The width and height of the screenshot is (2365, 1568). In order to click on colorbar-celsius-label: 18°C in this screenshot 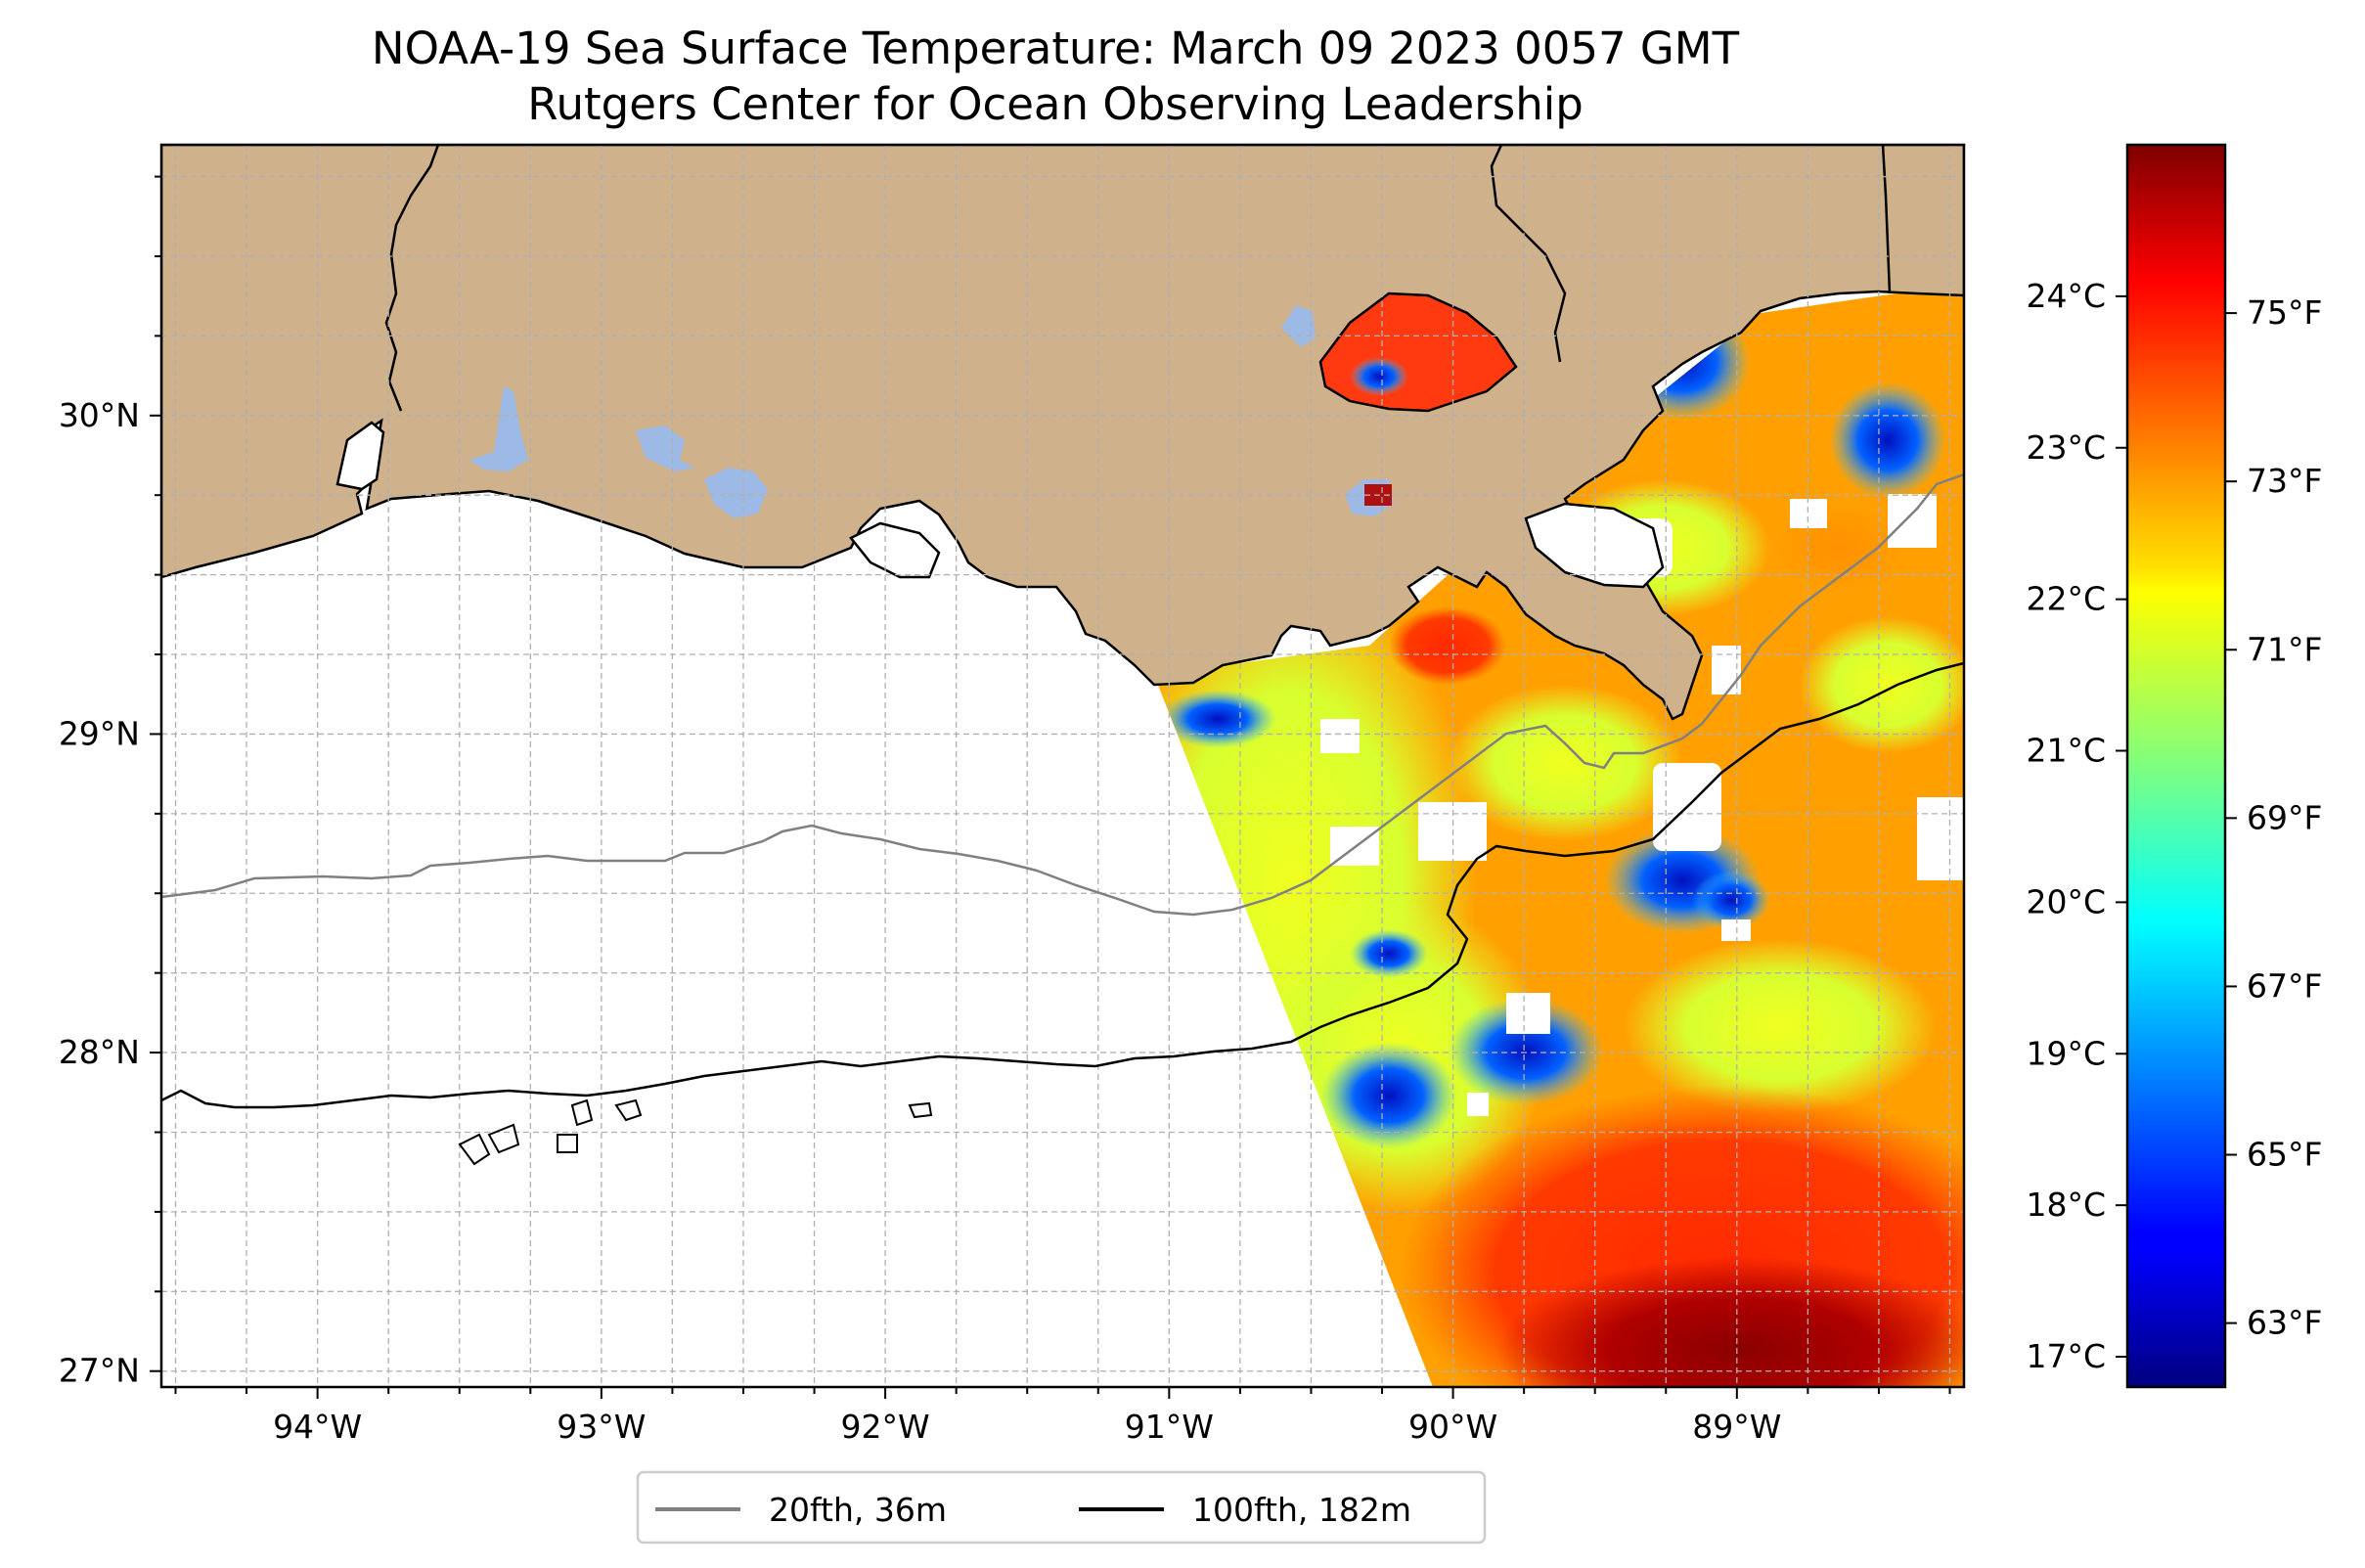, I will do `click(2066, 1205)`.